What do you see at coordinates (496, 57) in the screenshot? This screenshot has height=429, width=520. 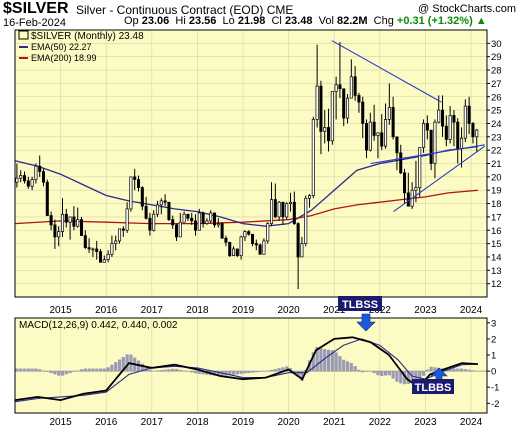 I see `price-y-tick-label: 29` at bounding box center [496, 57].